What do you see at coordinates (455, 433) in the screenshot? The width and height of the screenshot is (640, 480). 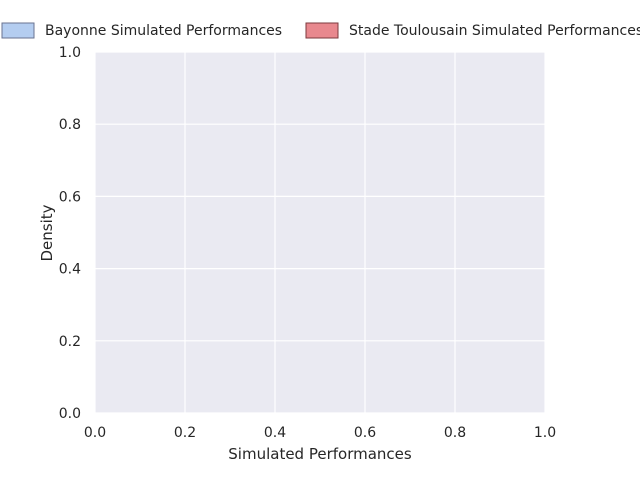 I see `x-tick-label: 0.8` at bounding box center [455, 433].